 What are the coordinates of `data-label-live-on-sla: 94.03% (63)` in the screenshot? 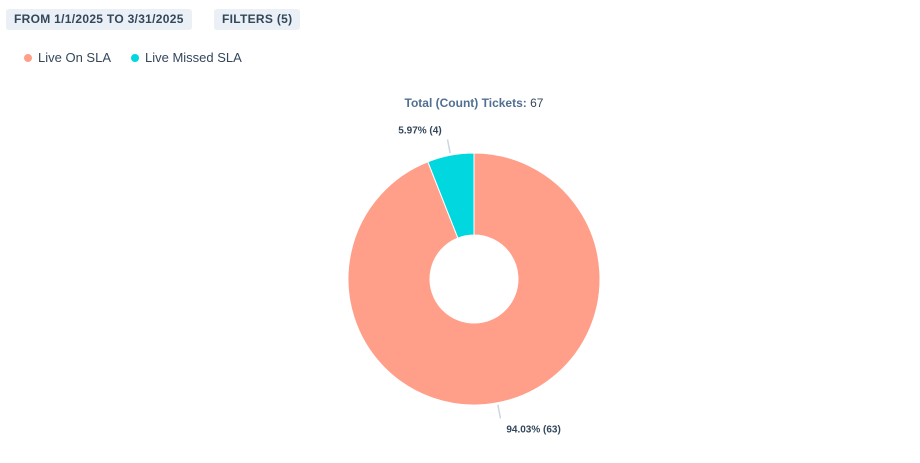 It's located at (533, 429).